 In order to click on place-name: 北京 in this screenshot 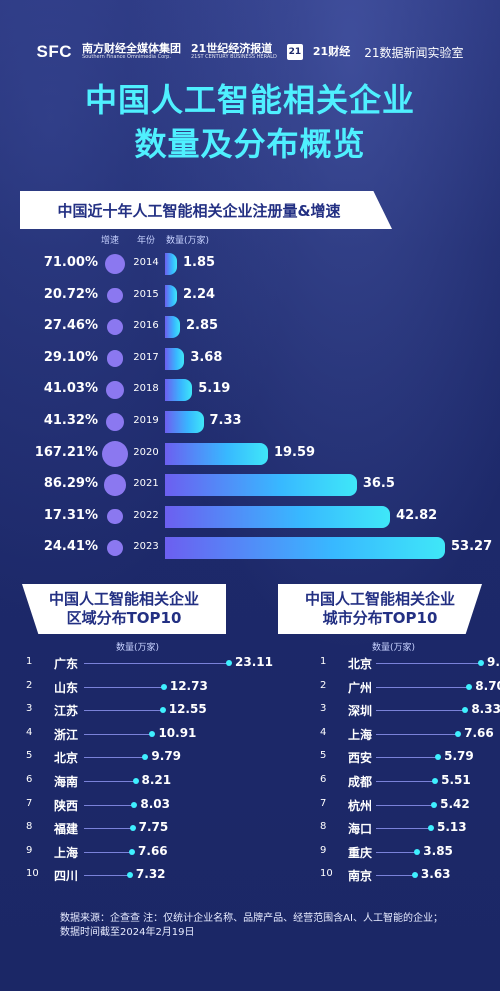, I will do `click(66, 758)`.